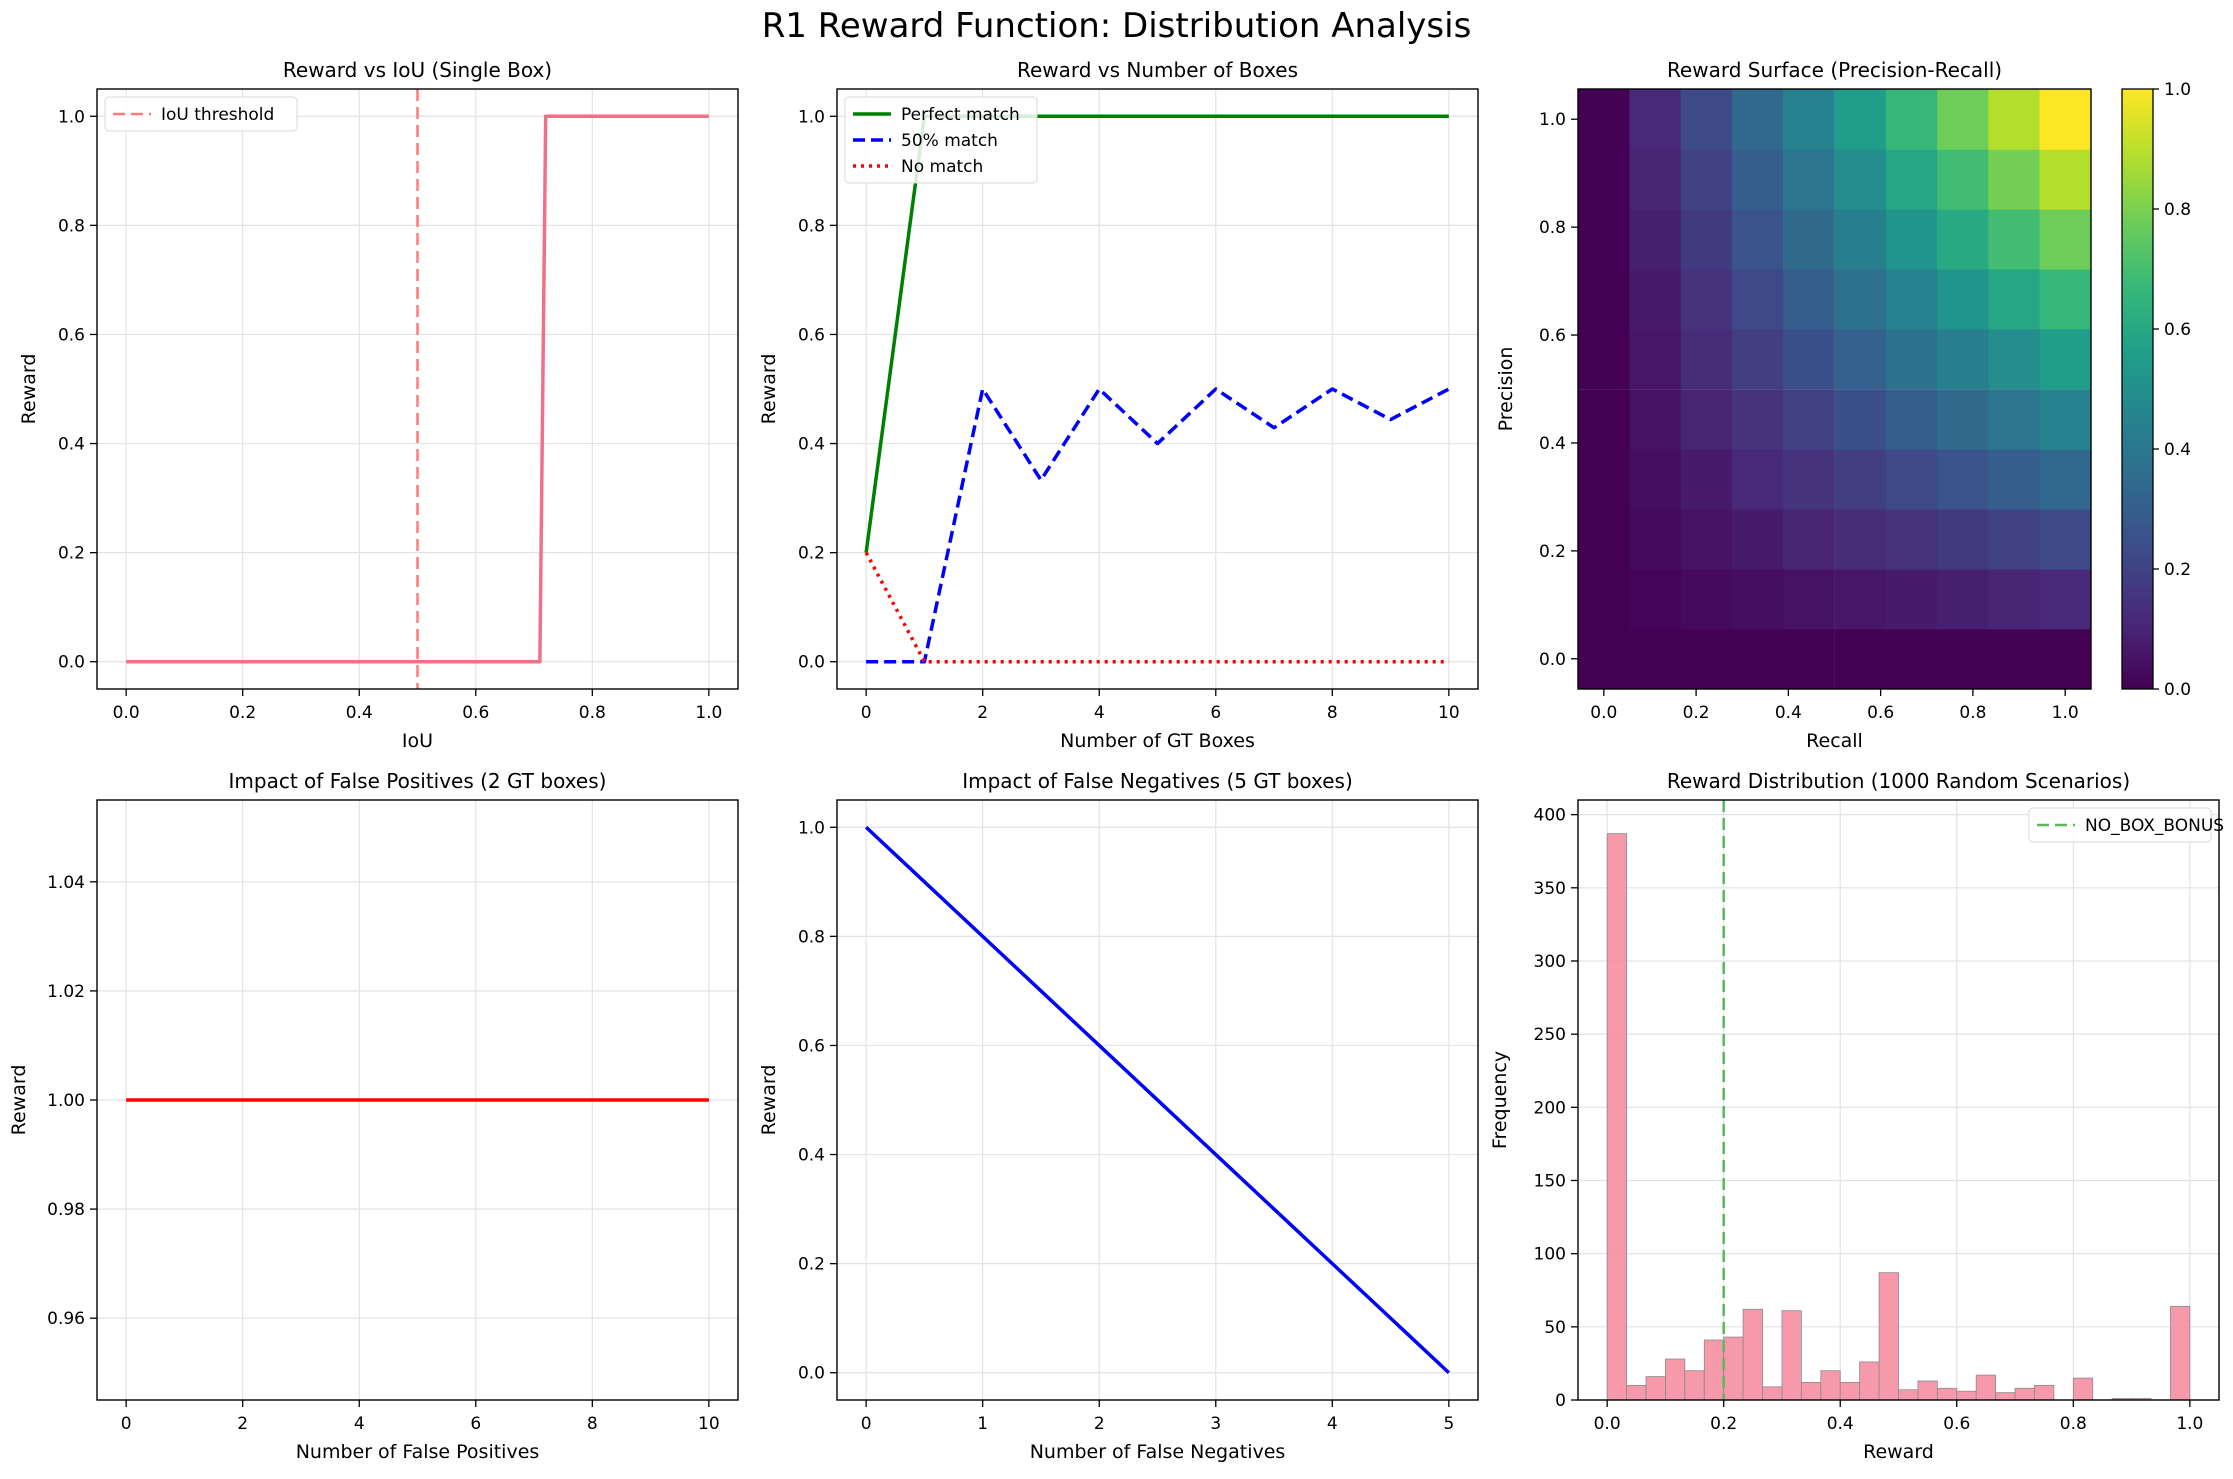  Describe the element at coordinates (418, 1452) in the screenshot. I see `x-axis-label: Number of False Positives` at that location.